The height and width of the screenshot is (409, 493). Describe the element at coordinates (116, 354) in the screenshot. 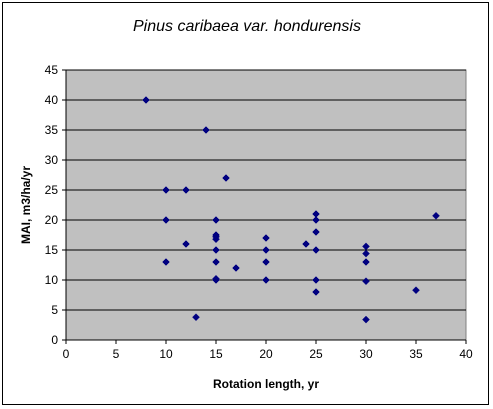

I see `x-tick-label: 5` at that location.